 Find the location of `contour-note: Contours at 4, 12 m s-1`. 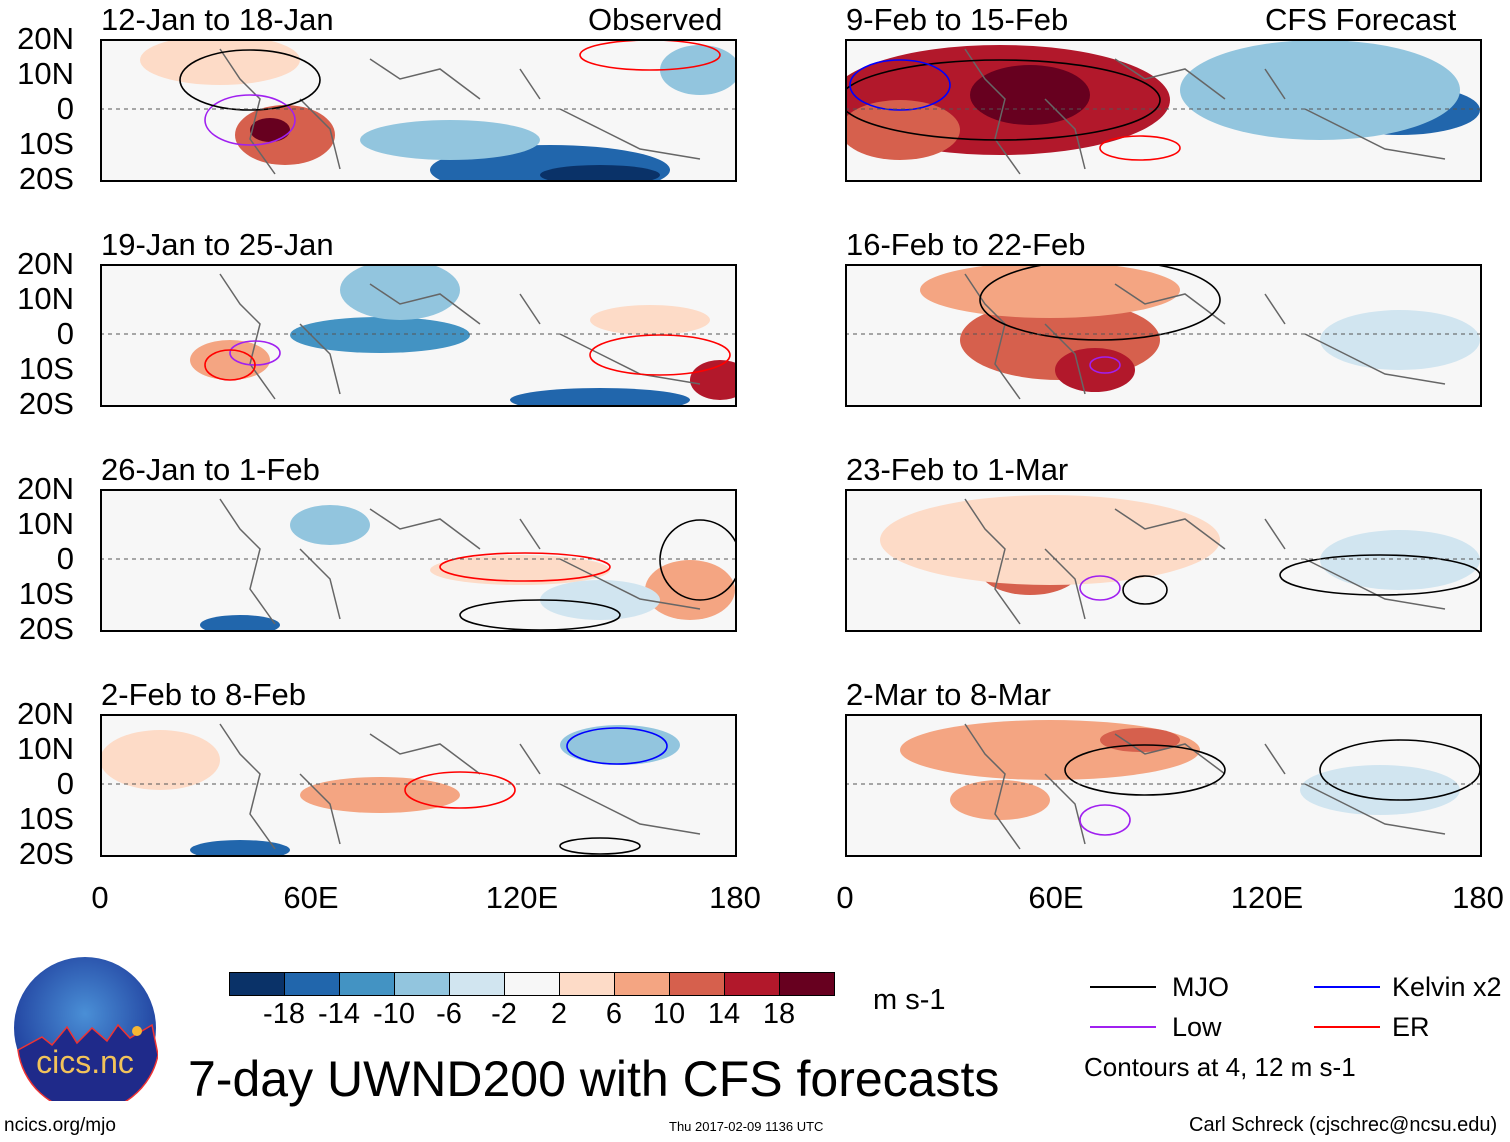

contour-note: Contours at 4, 12 m s-1 is located at coordinates (1220, 1067).